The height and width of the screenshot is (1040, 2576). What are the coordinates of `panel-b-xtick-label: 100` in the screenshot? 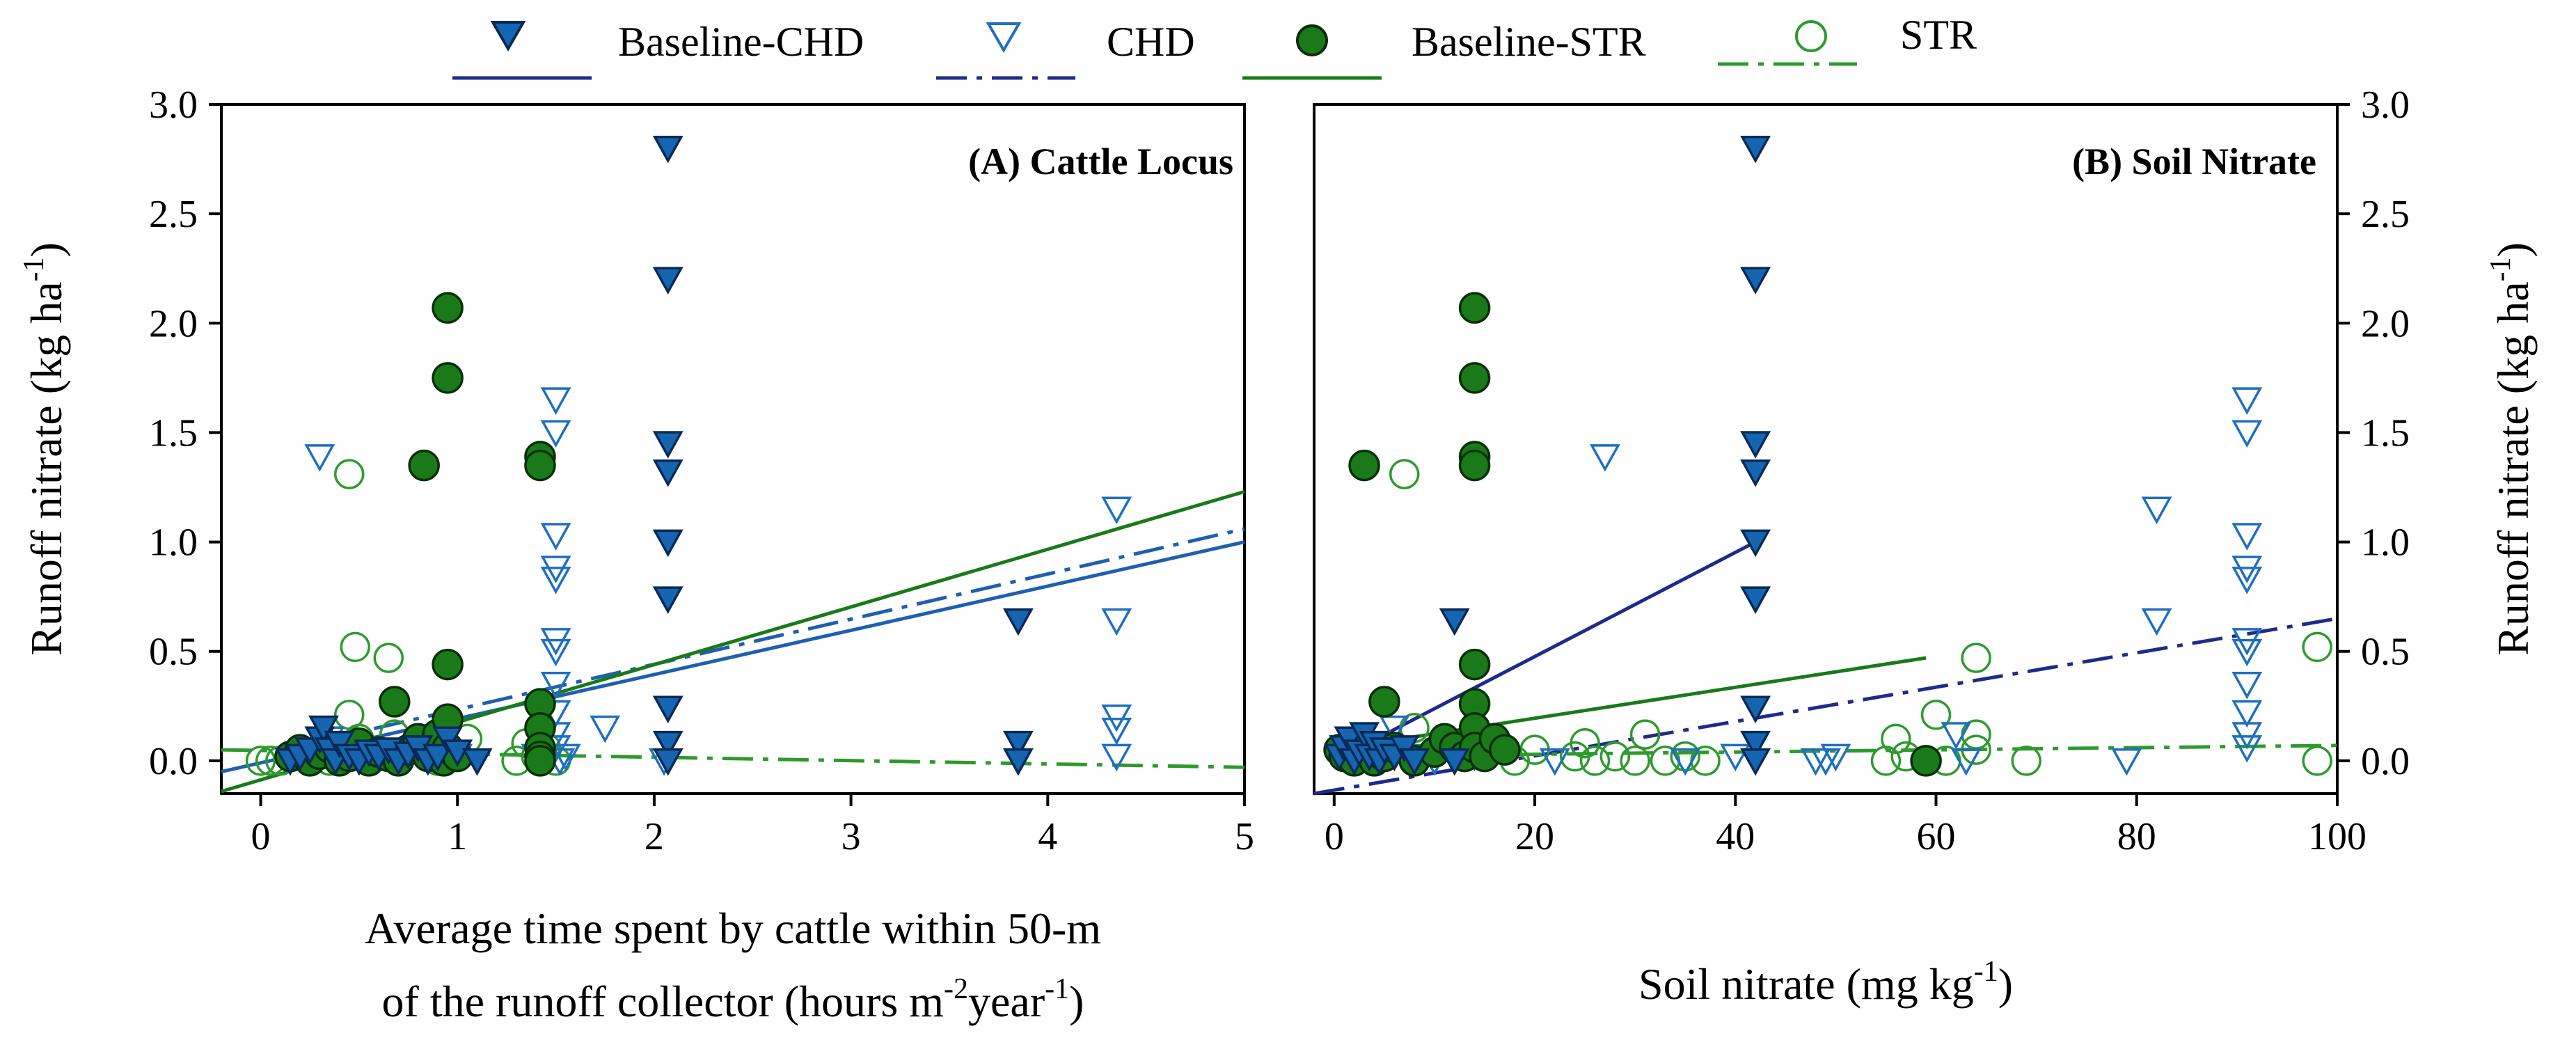 It's located at (2337, 837).